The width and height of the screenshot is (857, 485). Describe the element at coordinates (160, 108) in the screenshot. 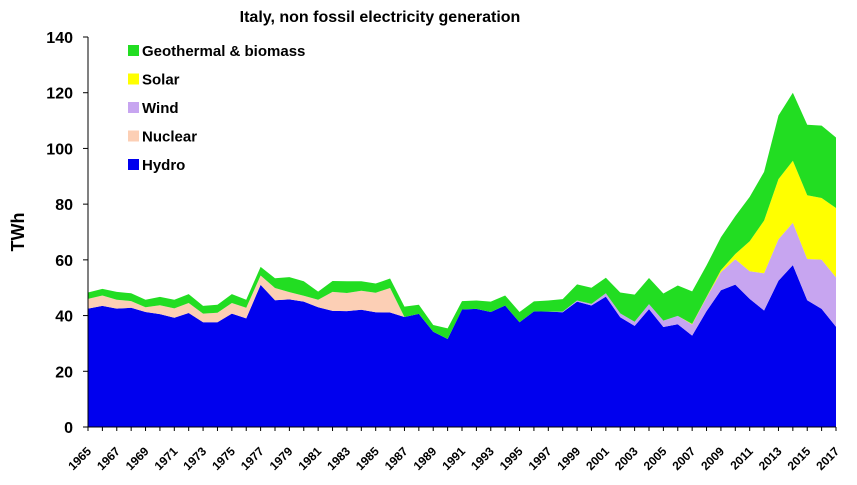

I see `legend-label-wind: Wind` at that location.